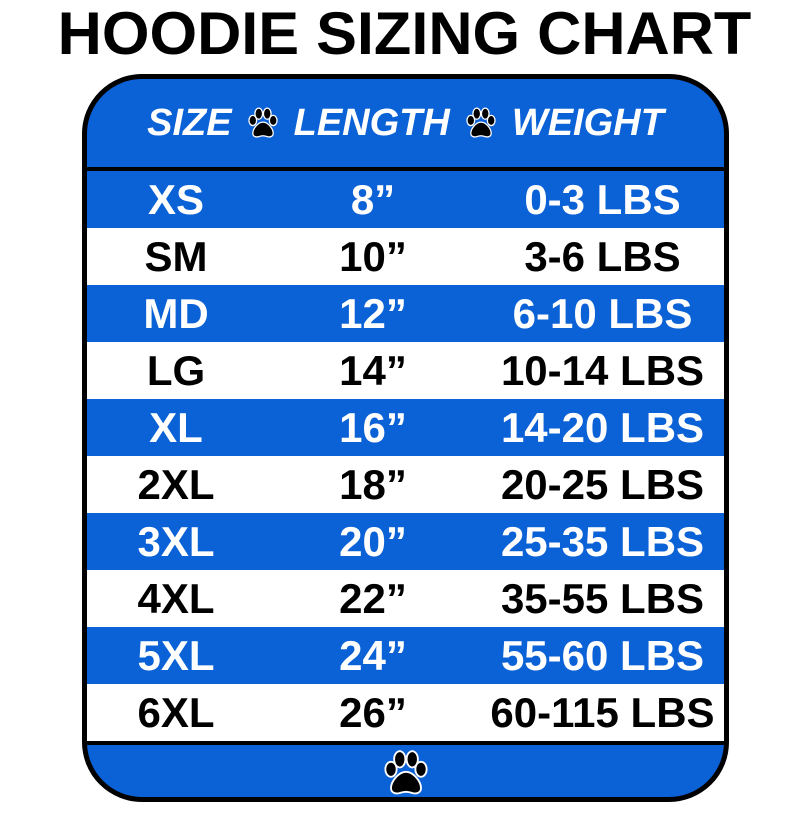  Describe the element at coordinates (602, 427) in the screenshot. I see `cell-weight: 14-20 LBS` at that location.